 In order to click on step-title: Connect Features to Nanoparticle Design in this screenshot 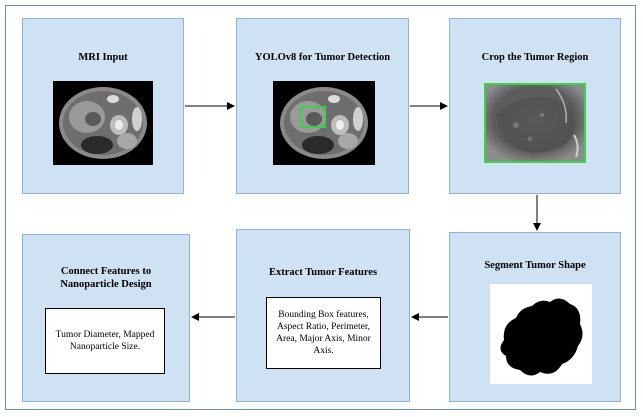, I will do `click(106, 278)`.